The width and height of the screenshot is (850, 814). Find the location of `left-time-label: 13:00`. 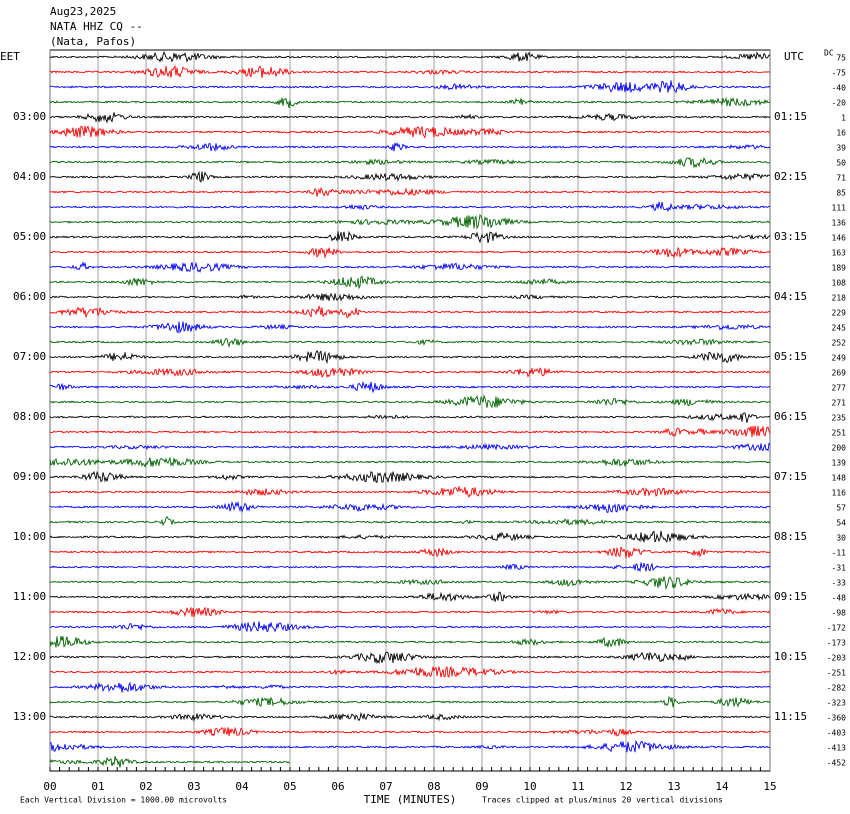

left-time-label: 13:00 is located at coordinates (29, 716).